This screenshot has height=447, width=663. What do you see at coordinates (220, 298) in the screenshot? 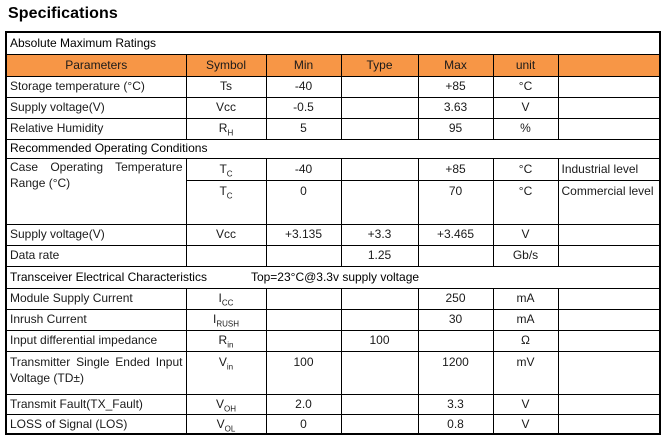
I see `symbol-base: I` at bounding box center [220, 298].